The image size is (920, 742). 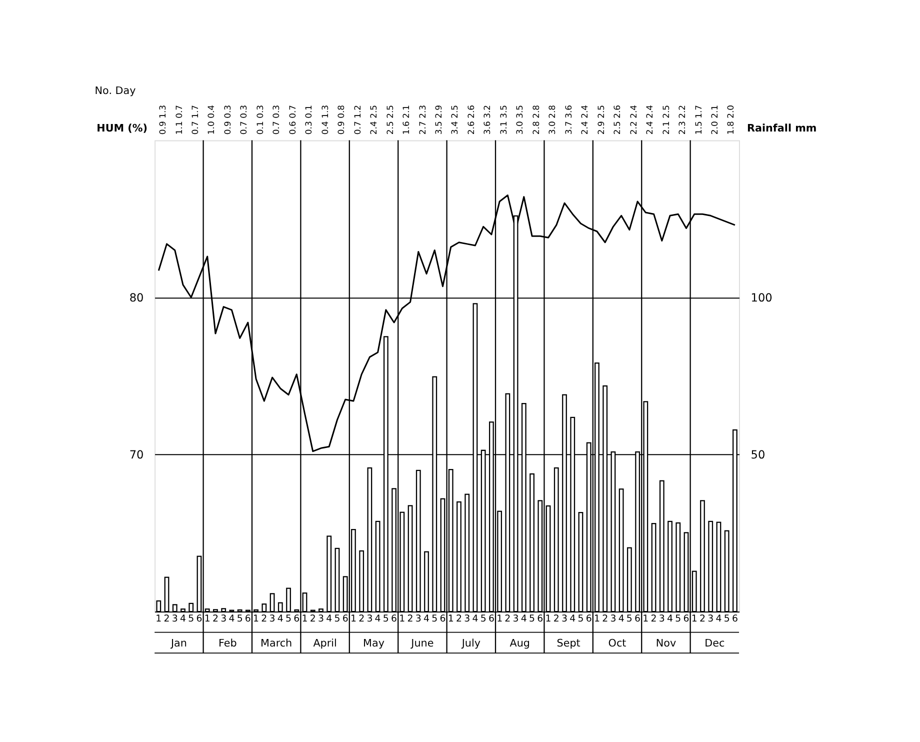 I want to click on text: 0.9 1.3, so click(x=163, y=119).